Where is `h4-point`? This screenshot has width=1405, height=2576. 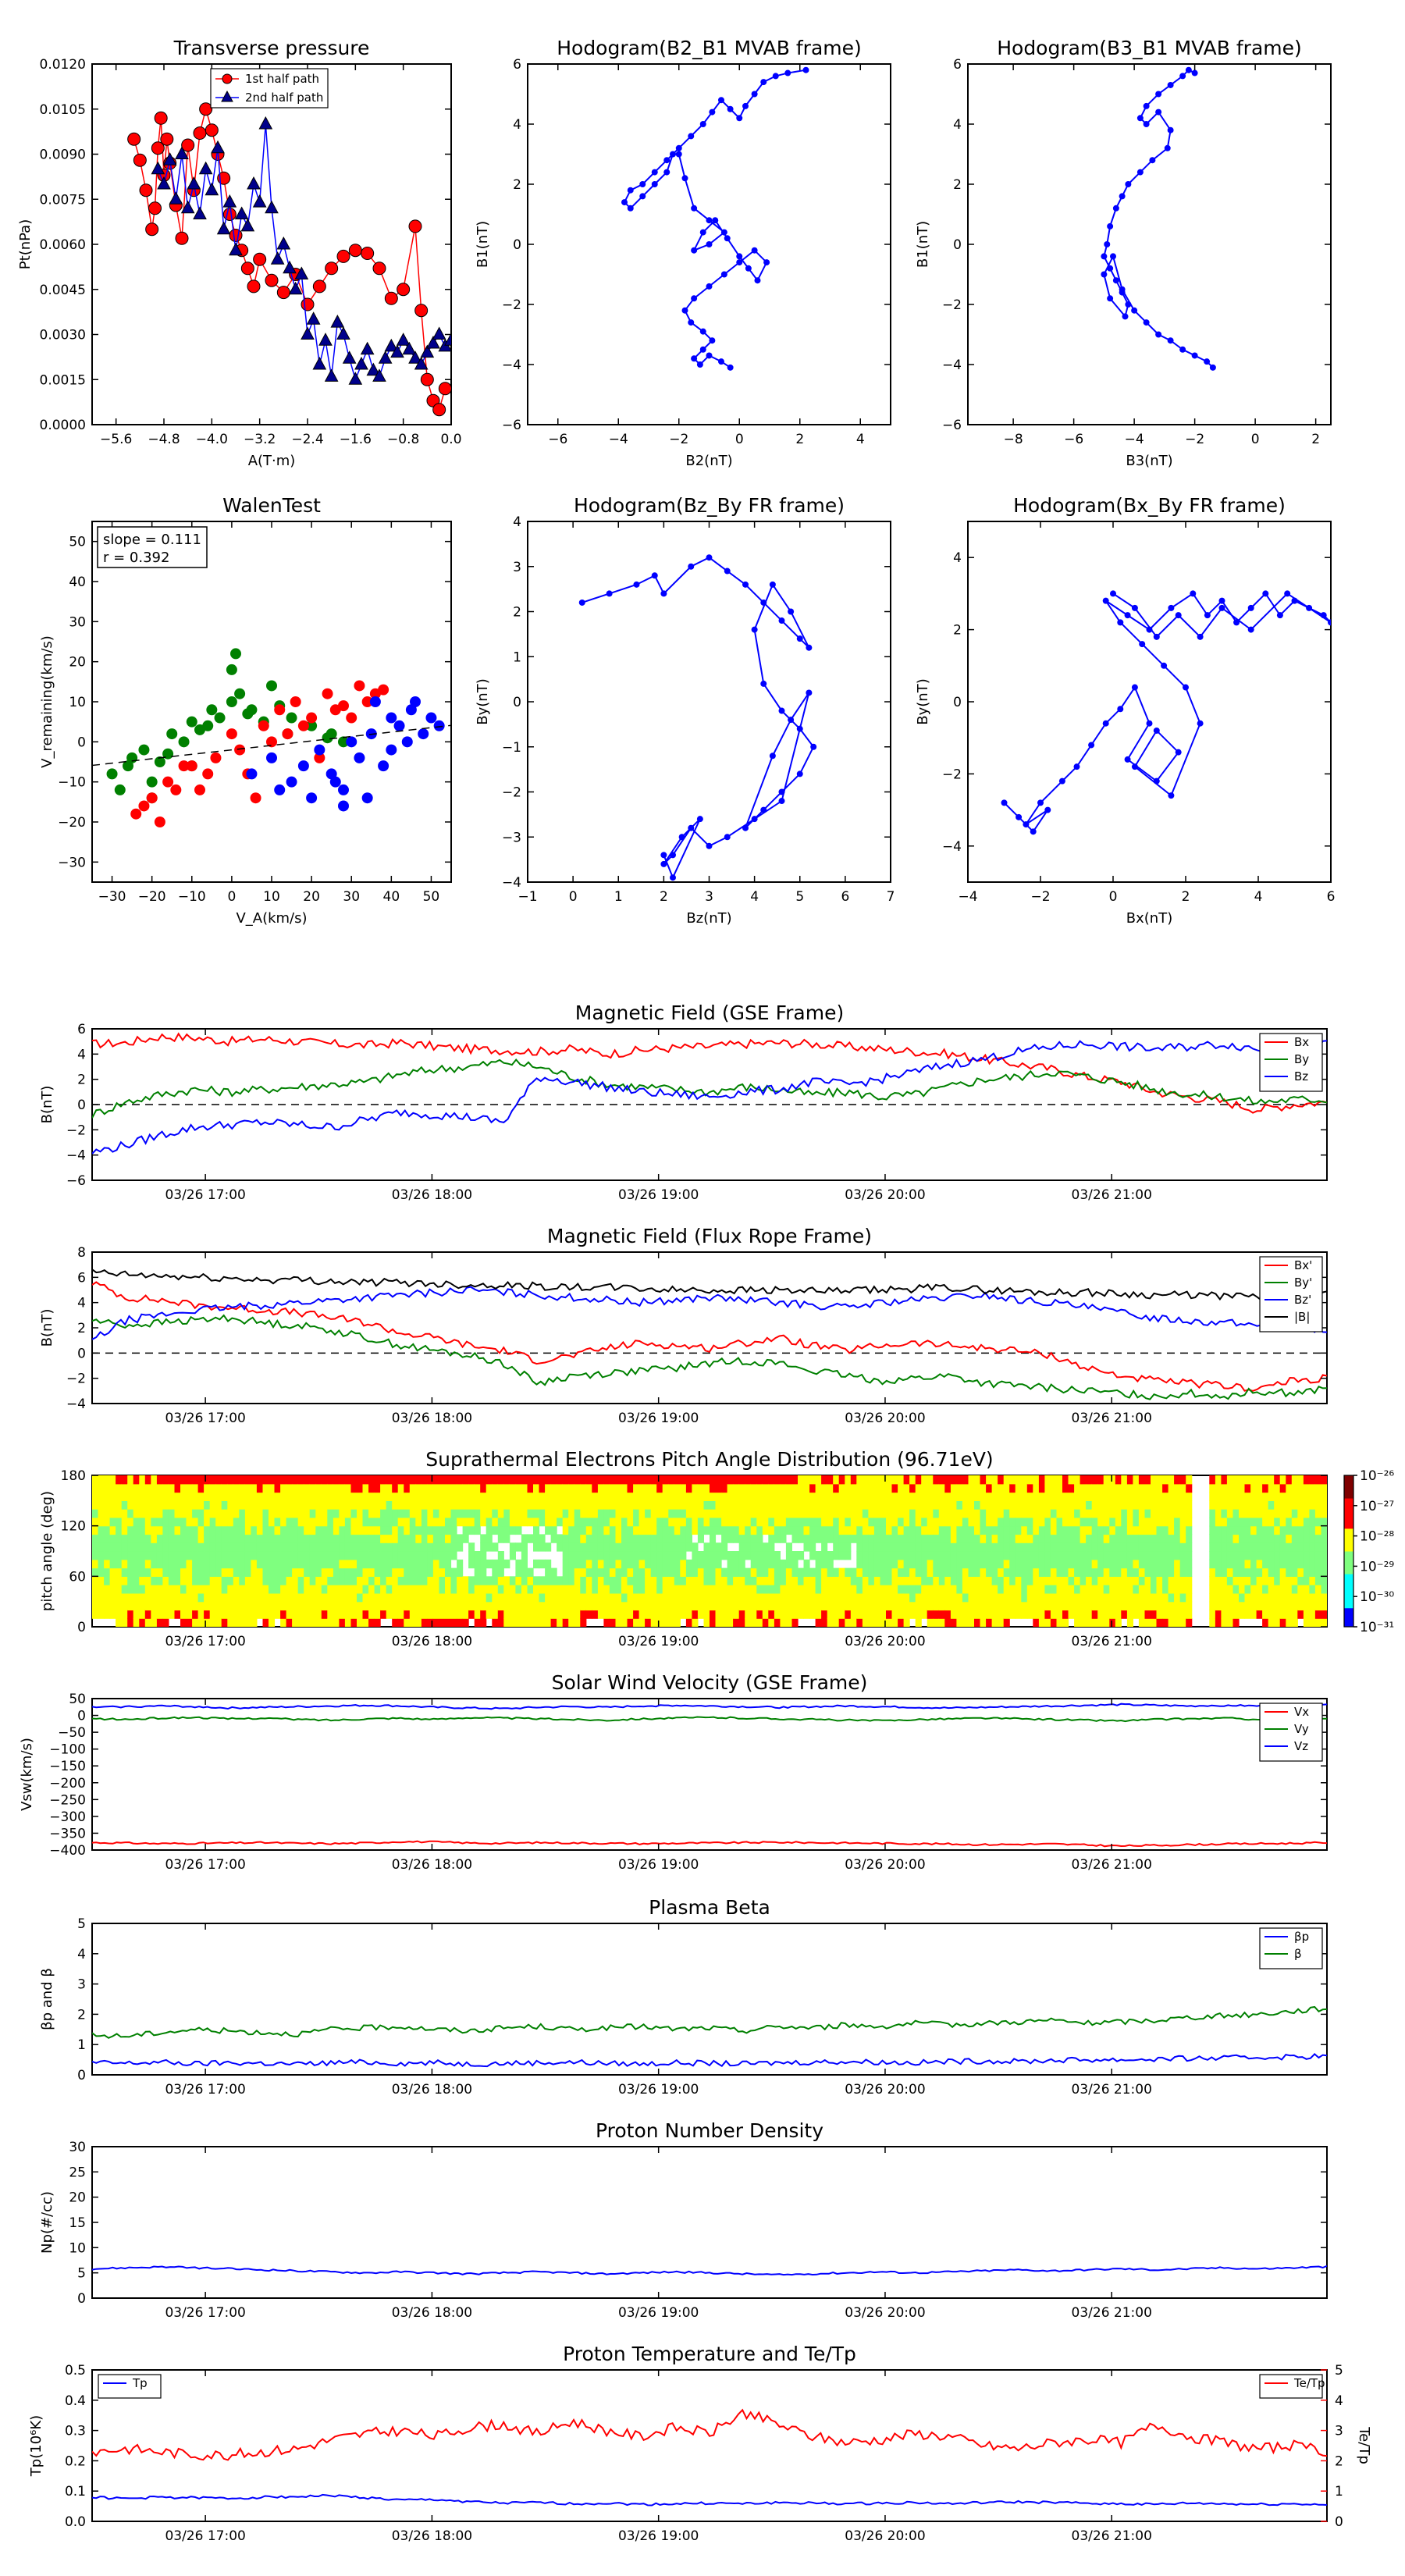
h4-point is located at coordinates (1164, 665).